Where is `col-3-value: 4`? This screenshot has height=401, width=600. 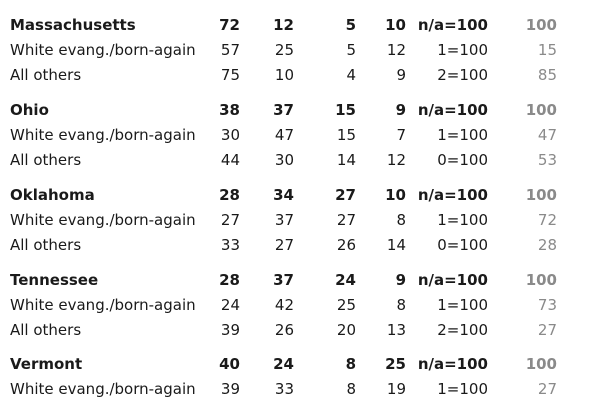 col-3-value: 4 is located at coordinates (351, 75).